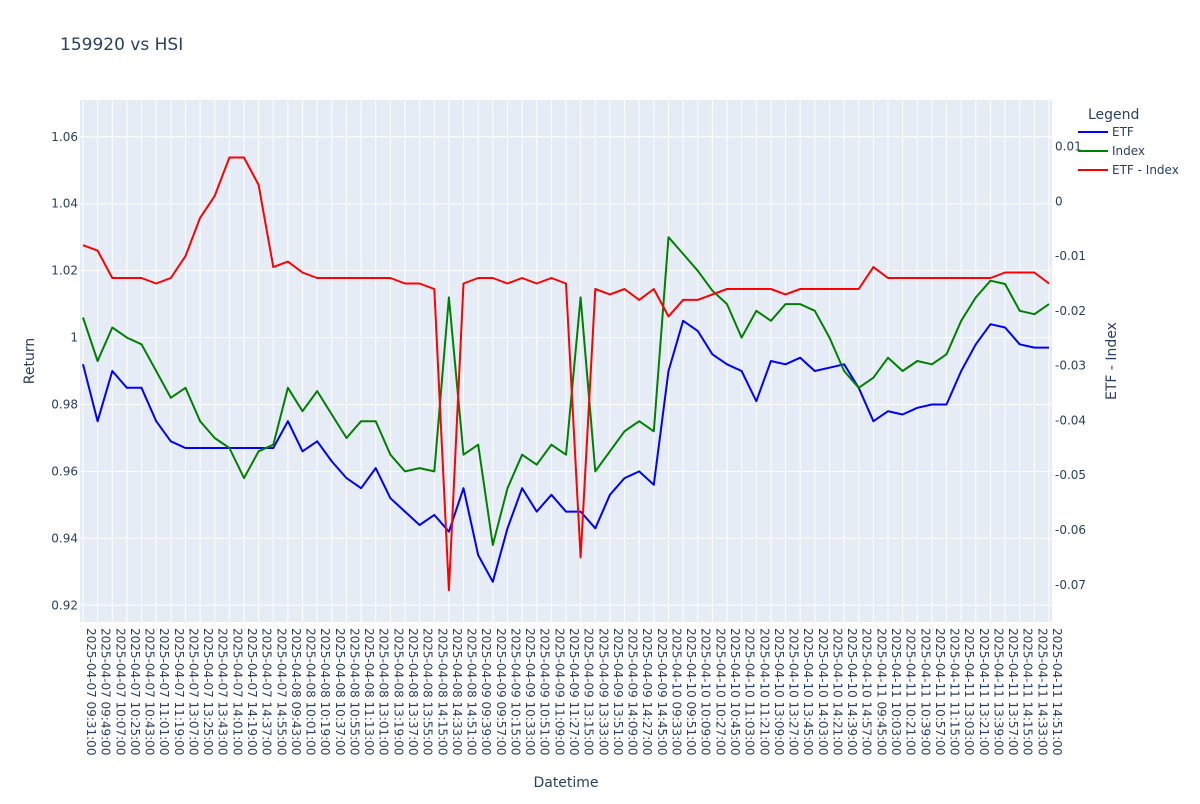 This screenshot has height=804, width=1200. I want to click on x-tick-label: 2025-04-09 14:45:00, so click(662, 691).